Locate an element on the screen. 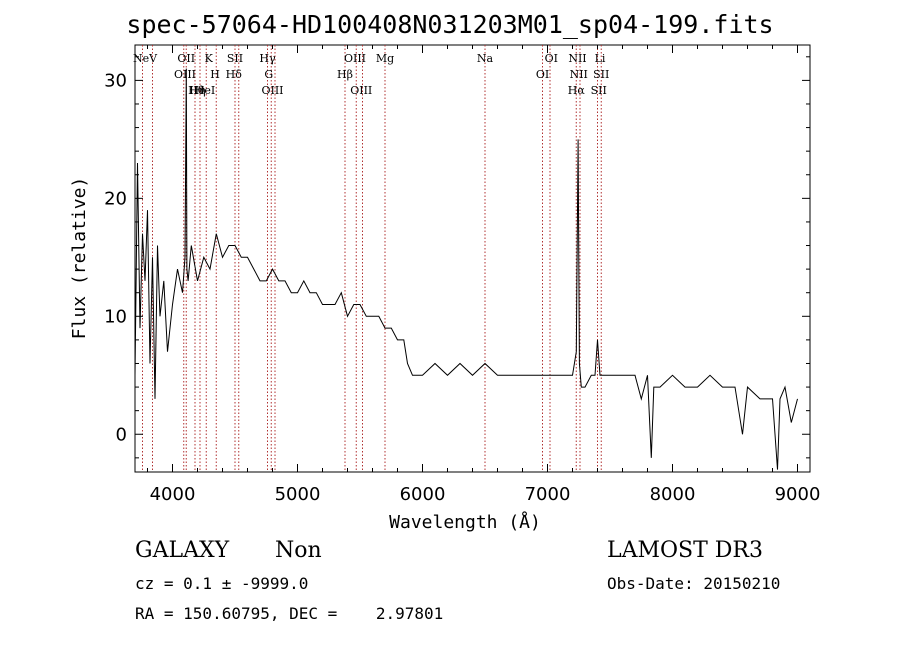 This screenshot has width=900, height=649. x-tick-label-9000: 9000 is located at coordinates (798, 494).